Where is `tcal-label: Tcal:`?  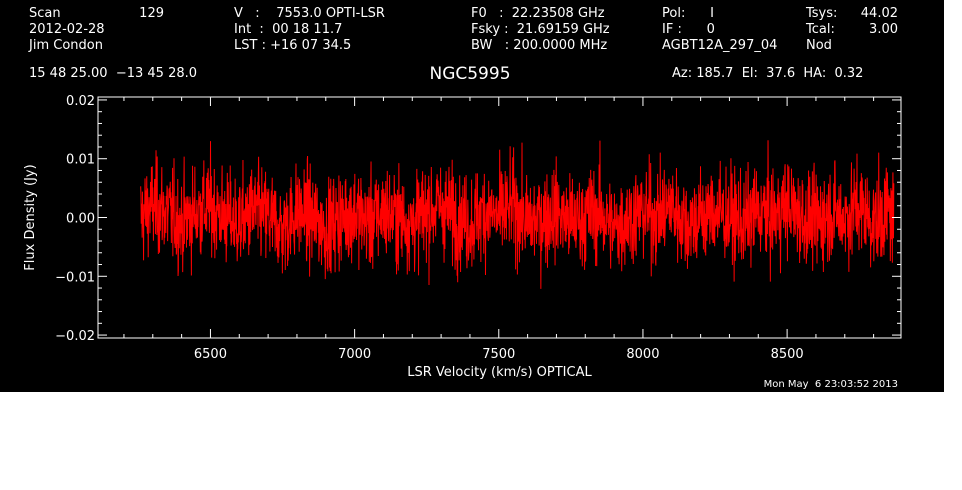 tcal-label: Tcal: is located at coordinates (820, 29).